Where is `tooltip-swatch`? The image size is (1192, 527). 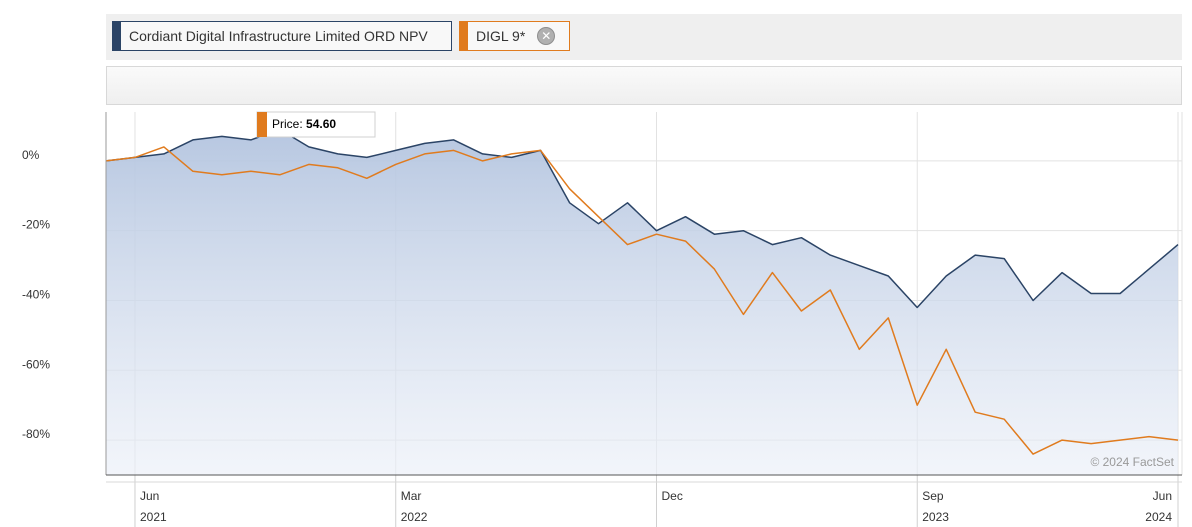 tooltip-swatch is located at coordinates (262, 124).